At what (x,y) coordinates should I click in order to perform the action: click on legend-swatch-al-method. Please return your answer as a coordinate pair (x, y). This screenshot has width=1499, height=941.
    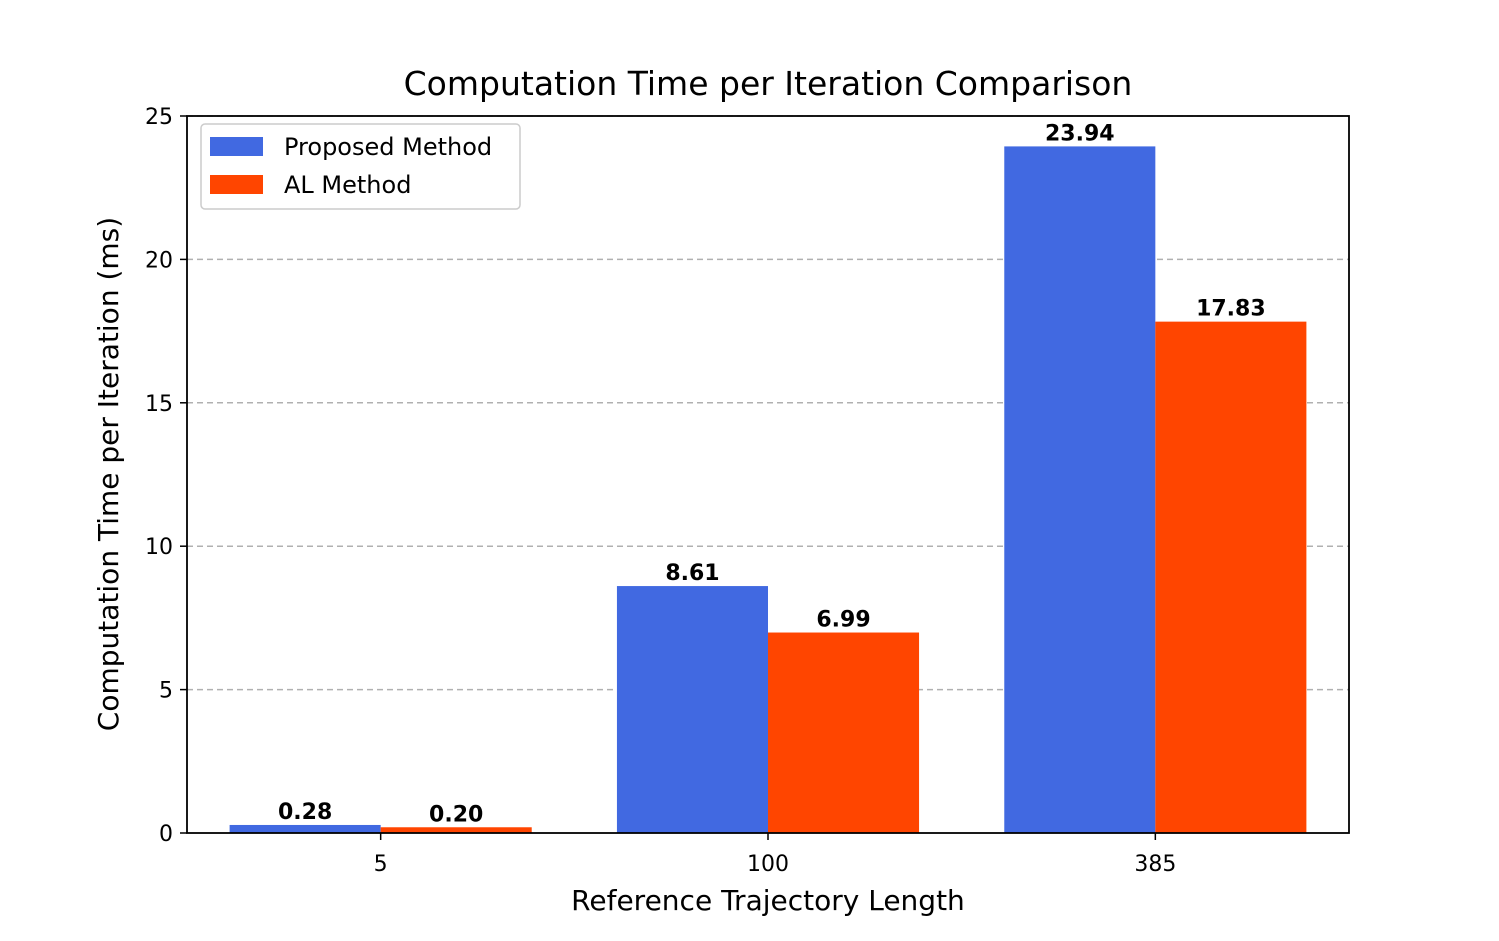
    Looking at the image, I should click on (236, 184).